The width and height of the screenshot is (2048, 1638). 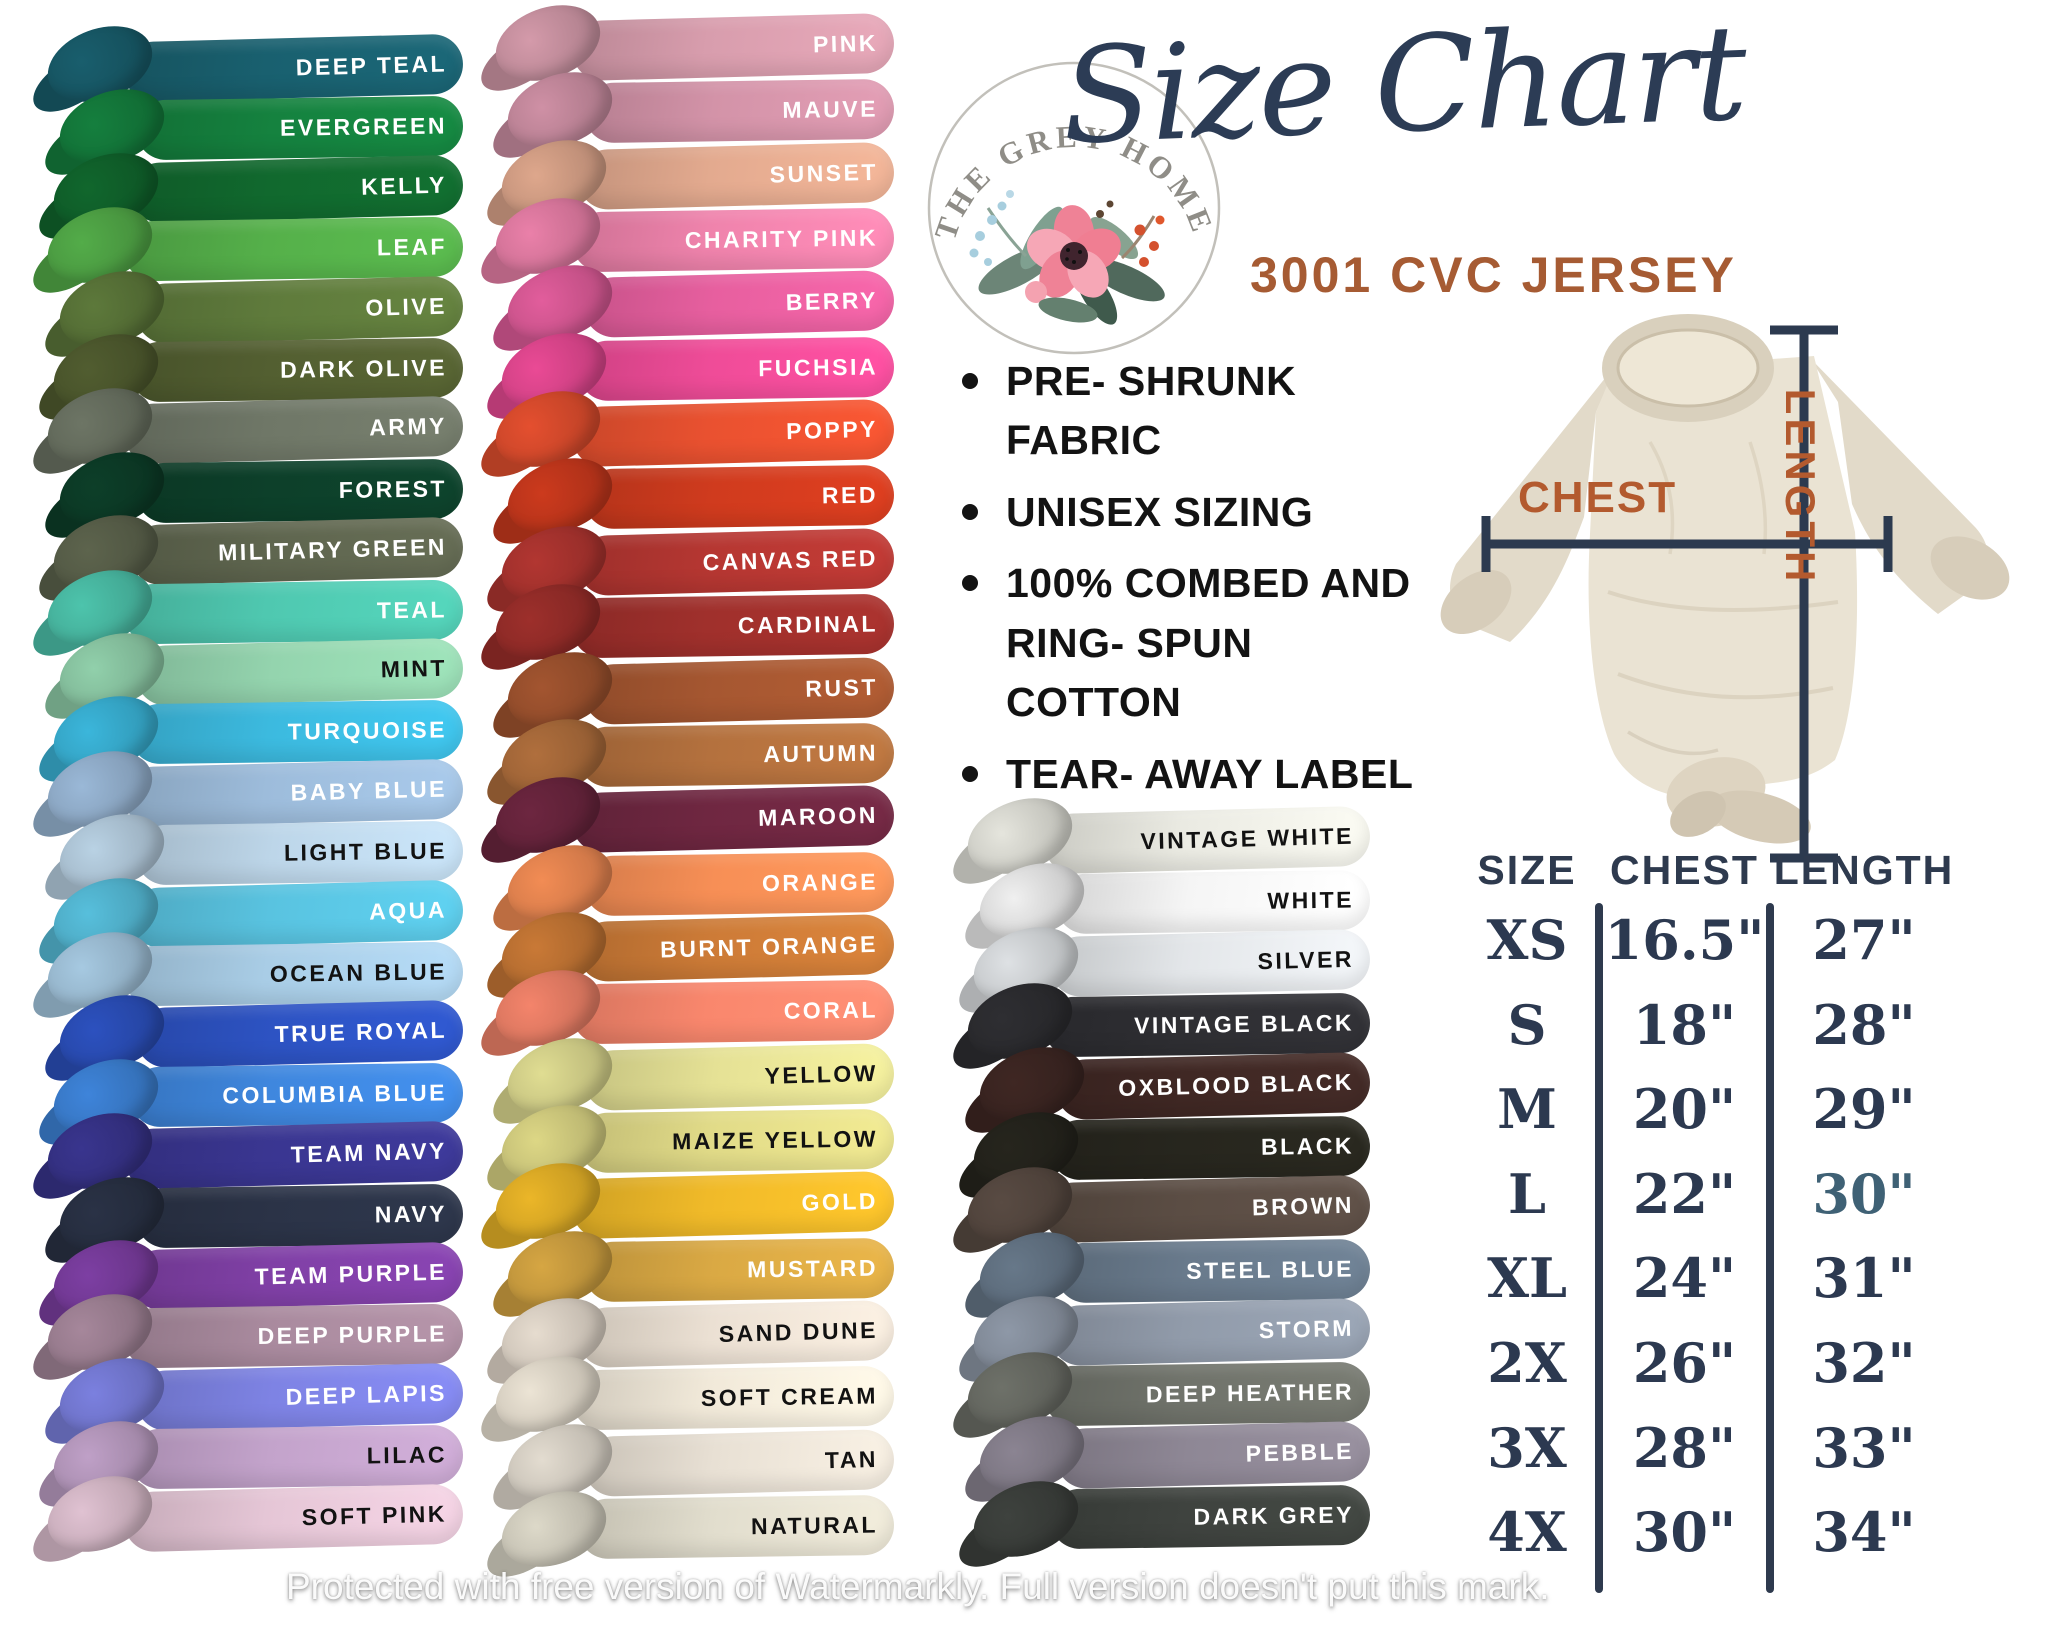 What do you see at coordinates (371, 65) in the screenshot?
I see `color-name-label: DEEP TEAL` at bounding box center [371, 65].